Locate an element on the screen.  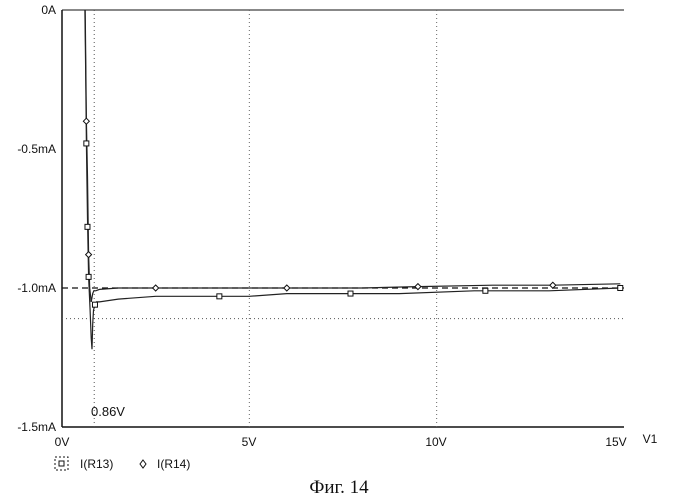
legend-square-marker is located at coordinates (61, 463).